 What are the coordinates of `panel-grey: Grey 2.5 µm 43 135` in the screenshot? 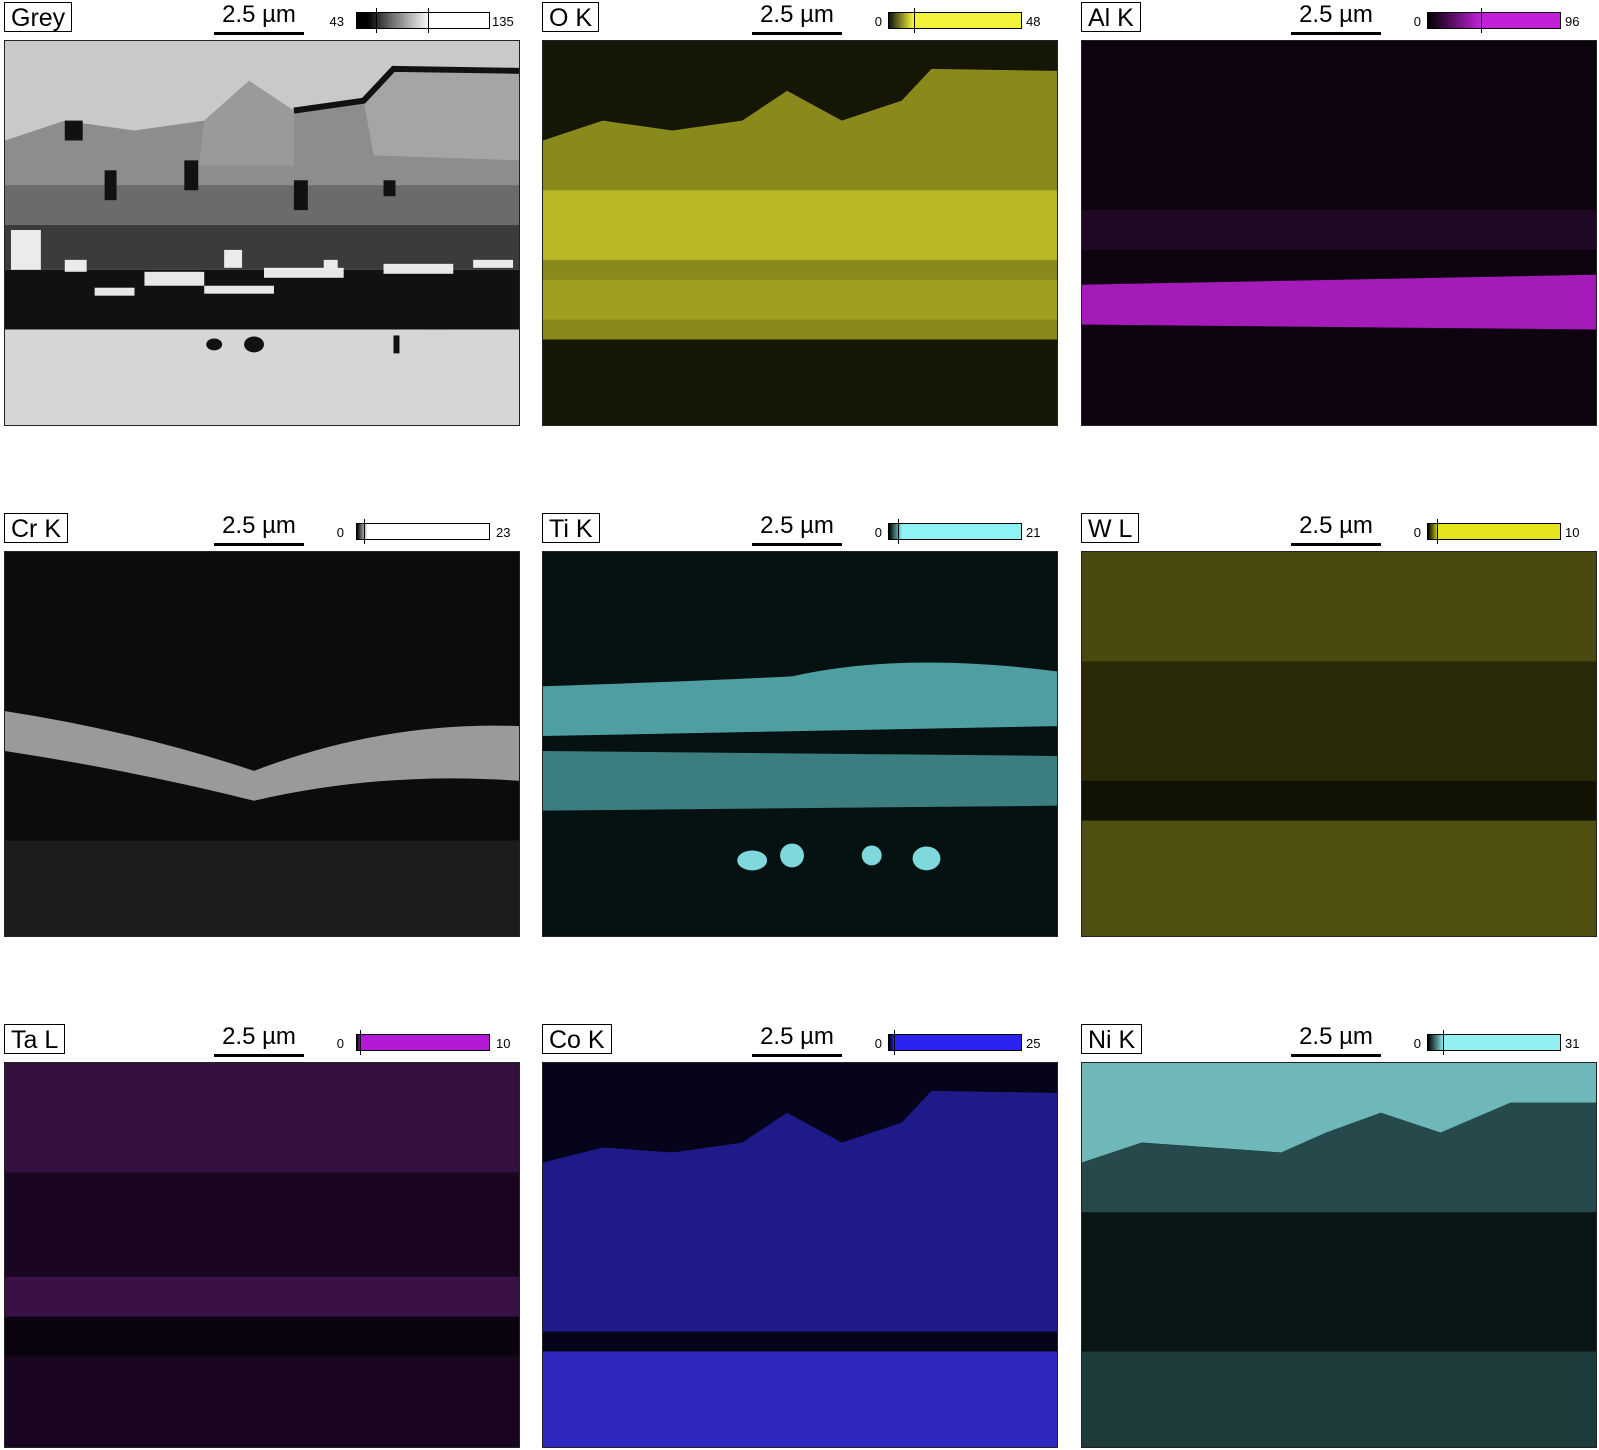 It's located at (262, 214).